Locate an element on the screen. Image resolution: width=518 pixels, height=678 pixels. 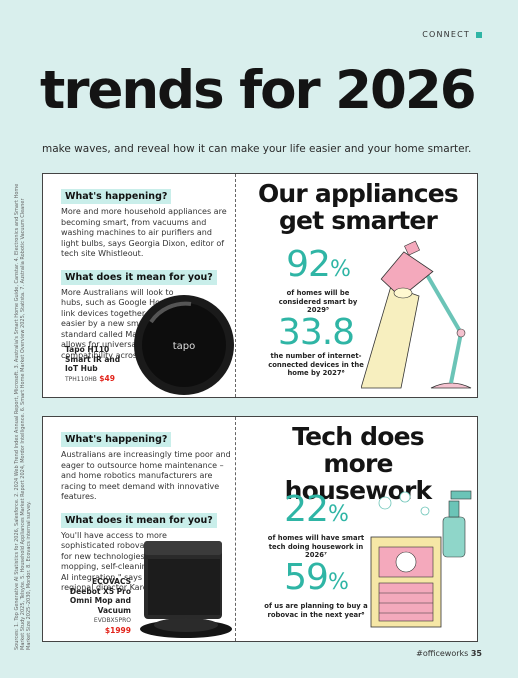
footer-hashtag: #officeworks is located at coordinates (442, 653).